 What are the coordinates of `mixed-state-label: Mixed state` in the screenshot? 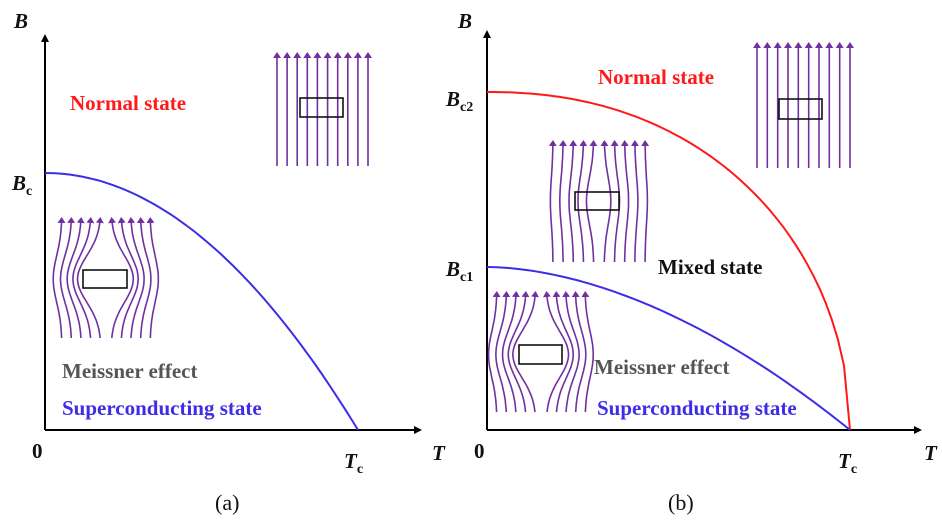 It's located at (710, 267).